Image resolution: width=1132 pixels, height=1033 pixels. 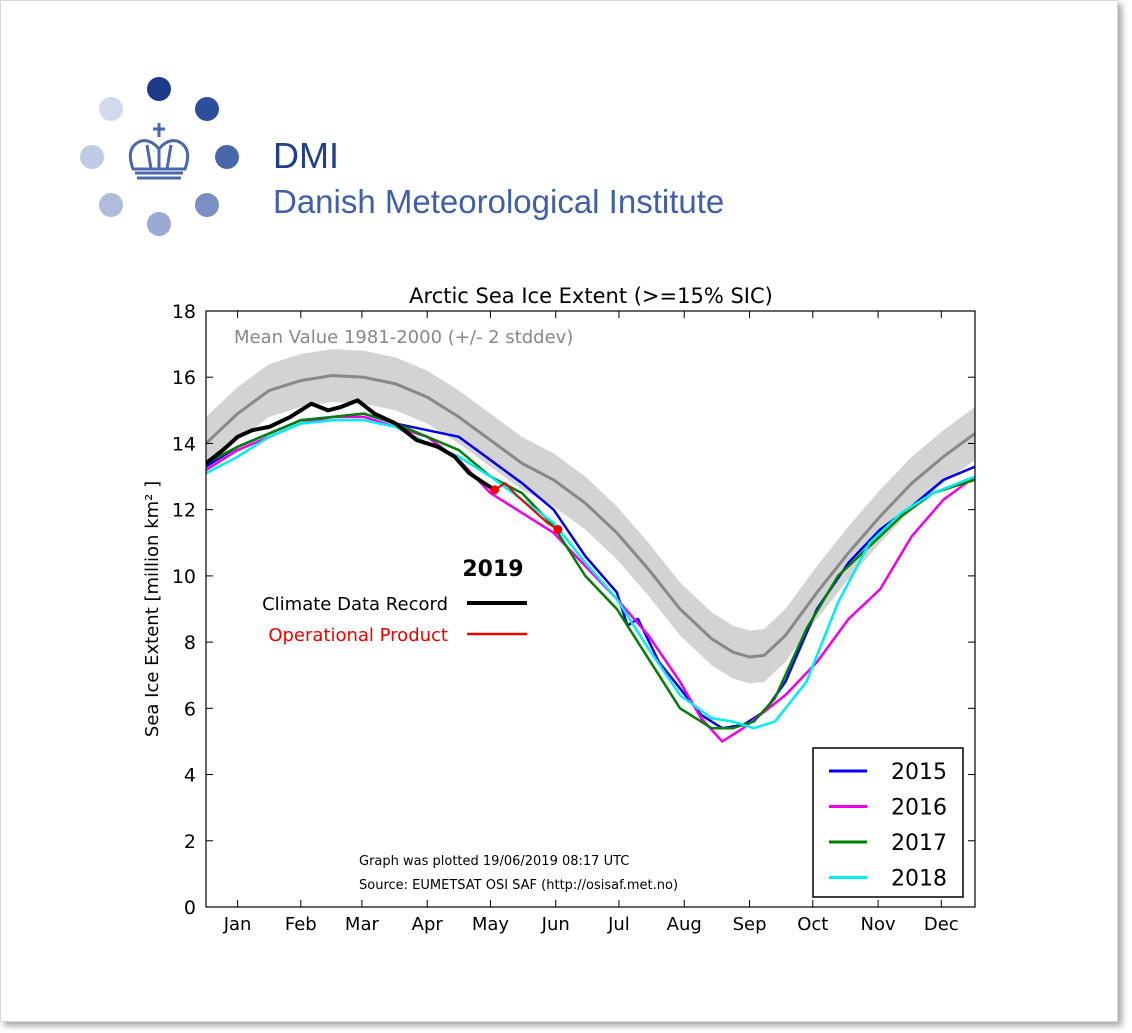 I want to click on x-tick-label: Apr, so click(x=428, y=924).